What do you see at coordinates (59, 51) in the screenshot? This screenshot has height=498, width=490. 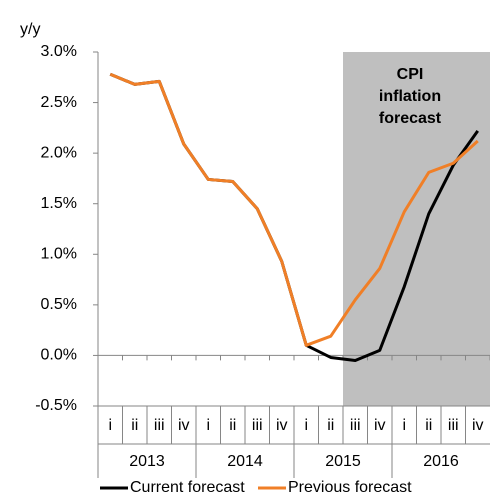 I see `y-tick-label: 3.0%` at bounding box center [59, 51].